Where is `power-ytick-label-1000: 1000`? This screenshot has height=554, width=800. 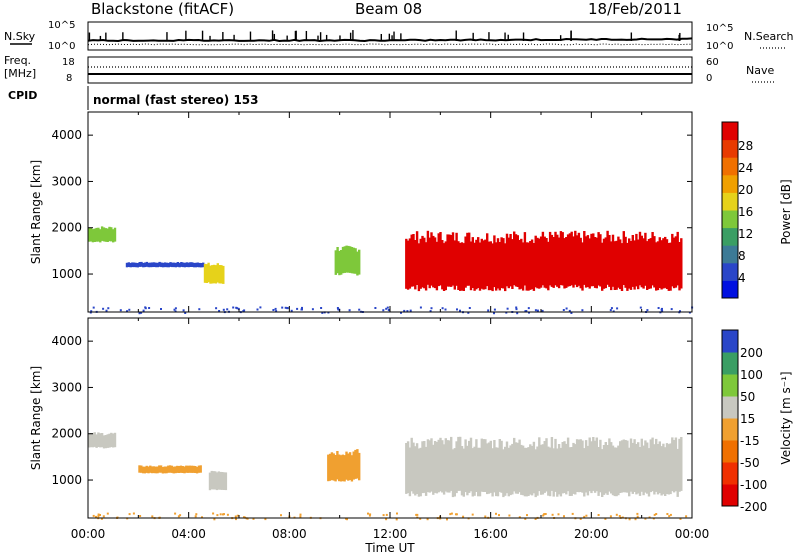 power-ytick-label-1000: 1000 is located at coordinates (66, 274).